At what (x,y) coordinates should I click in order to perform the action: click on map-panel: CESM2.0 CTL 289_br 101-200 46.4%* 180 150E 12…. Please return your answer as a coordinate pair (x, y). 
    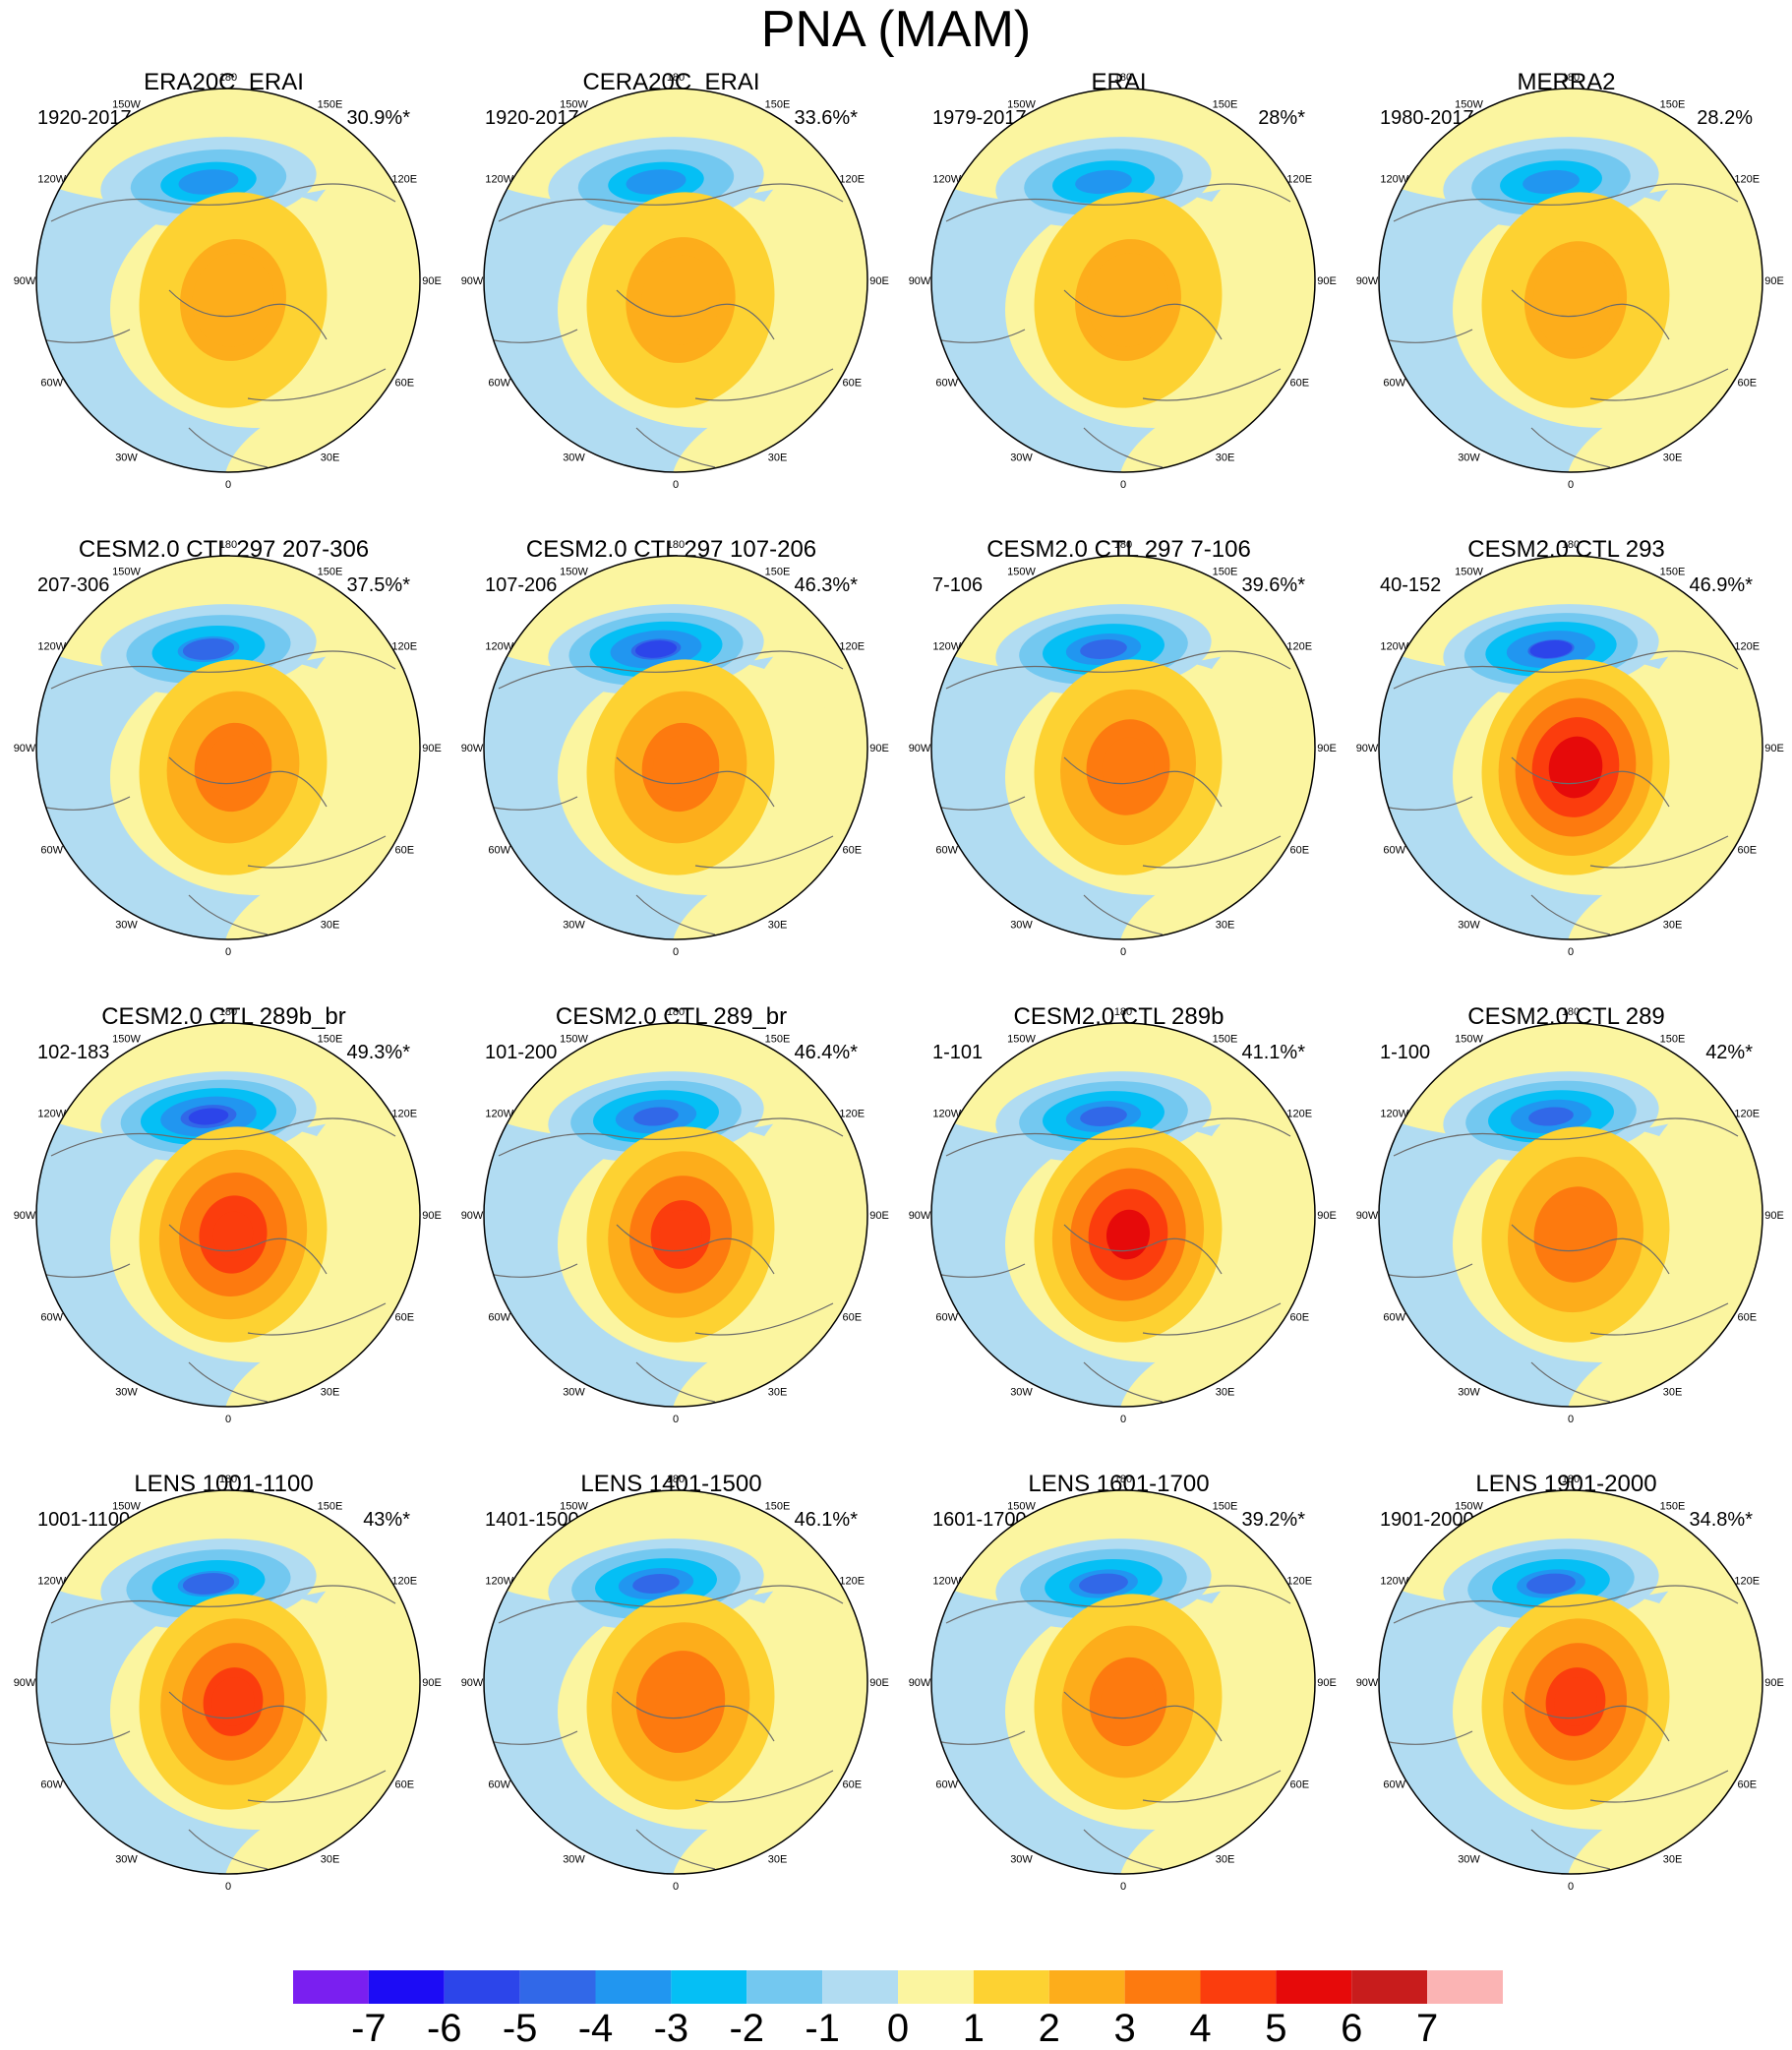
    Looking at the image, I should click on (671, 1234).